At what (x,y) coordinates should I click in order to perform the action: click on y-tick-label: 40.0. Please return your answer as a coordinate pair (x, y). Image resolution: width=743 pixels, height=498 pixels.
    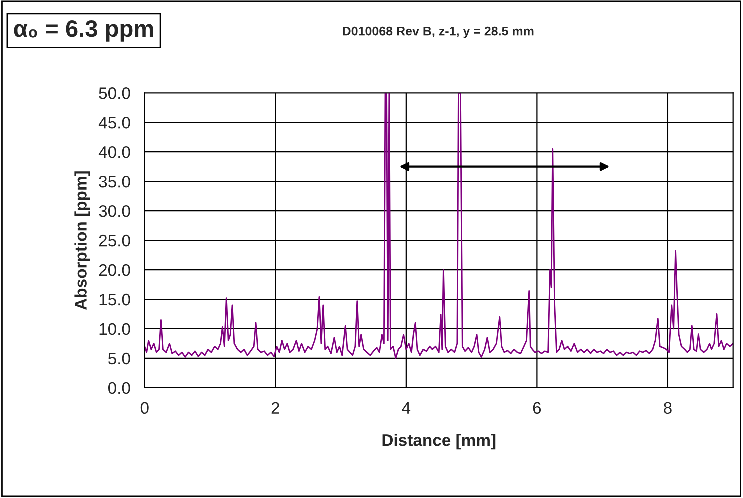
    Looking at the image, I should click on (114, 152).